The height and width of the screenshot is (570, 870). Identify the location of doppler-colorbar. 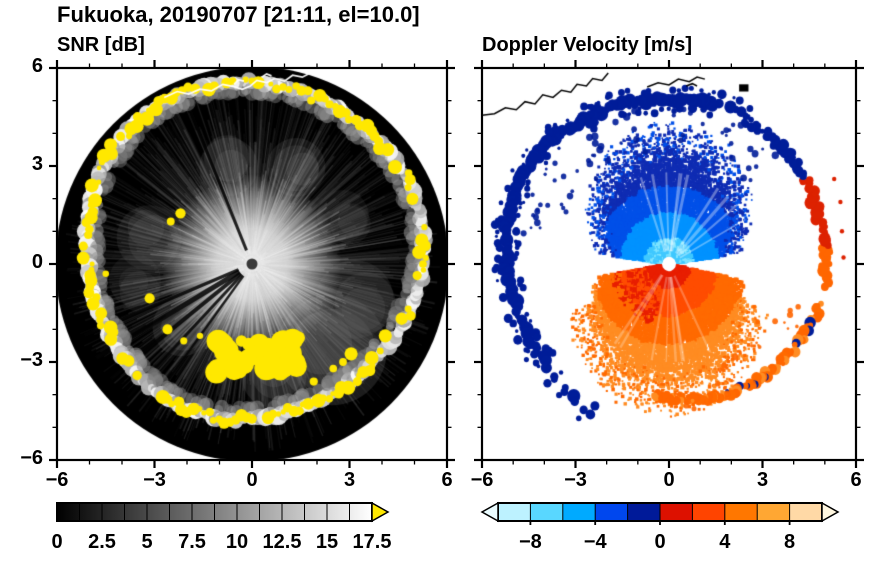
(660, 513).